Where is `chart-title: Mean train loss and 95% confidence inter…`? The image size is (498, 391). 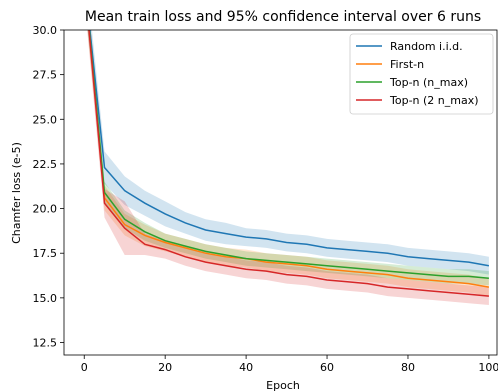 chart-title: Mean train loss and 95% confidence inter… is located at coordinates (283, 17).